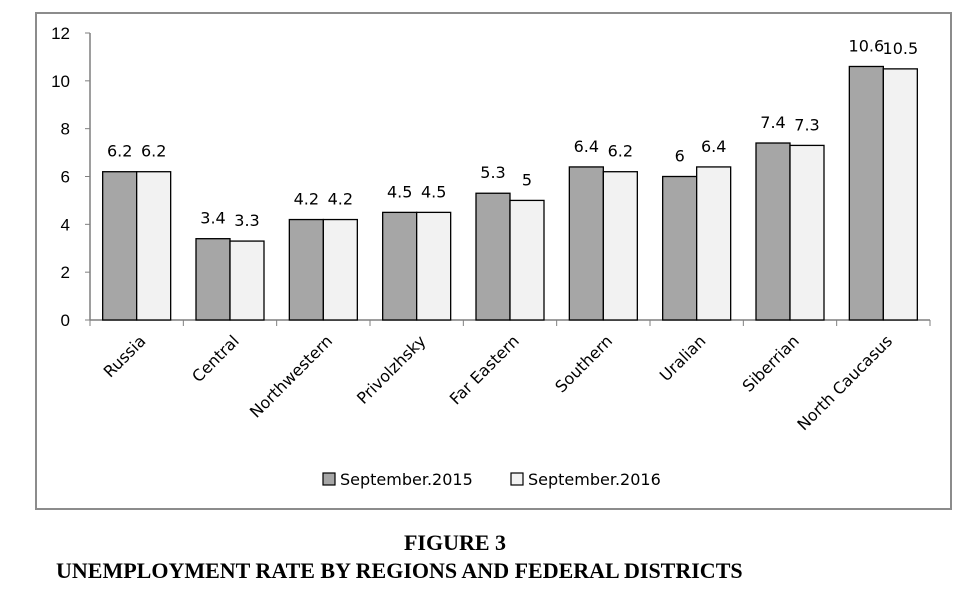  Describe the element at coordinates (844, 382) in the screenshot. I see `category-label: North Caucasus` at that location.